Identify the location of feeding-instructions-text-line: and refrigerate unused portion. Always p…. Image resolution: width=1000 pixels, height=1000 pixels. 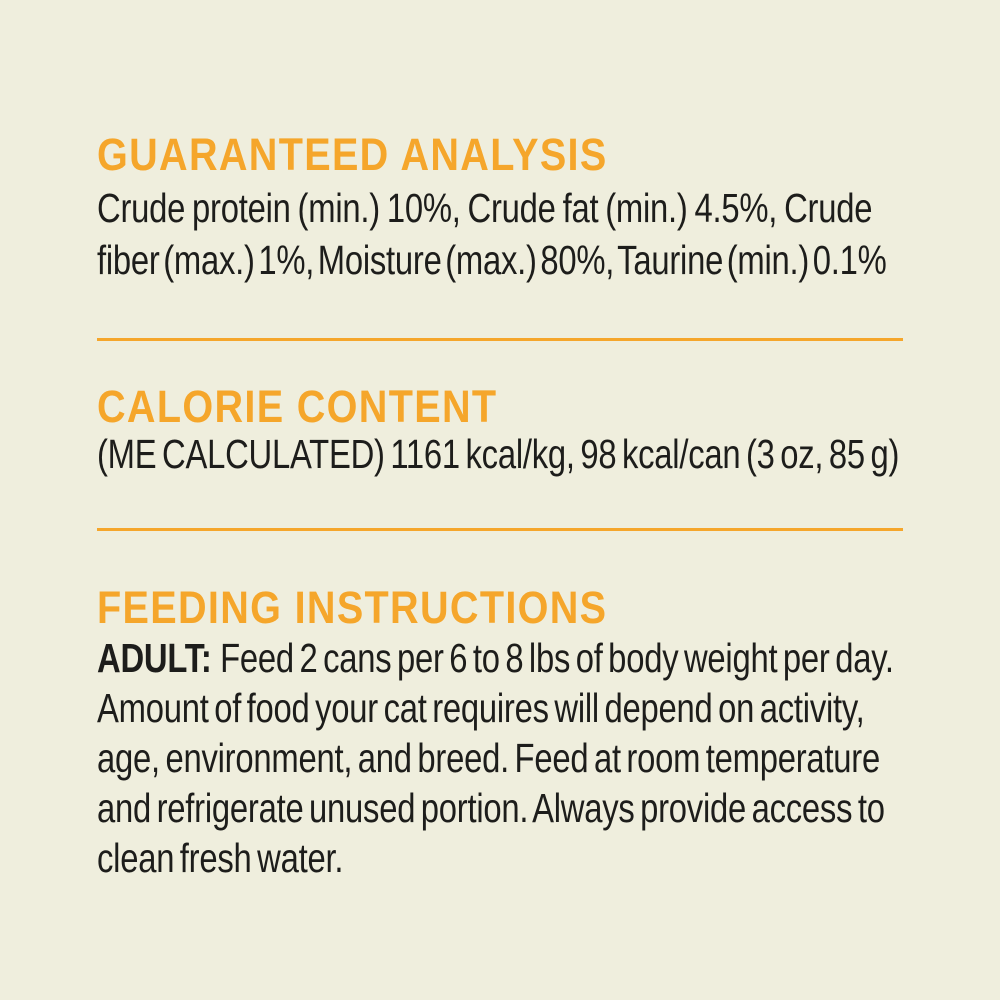
(491, 808).